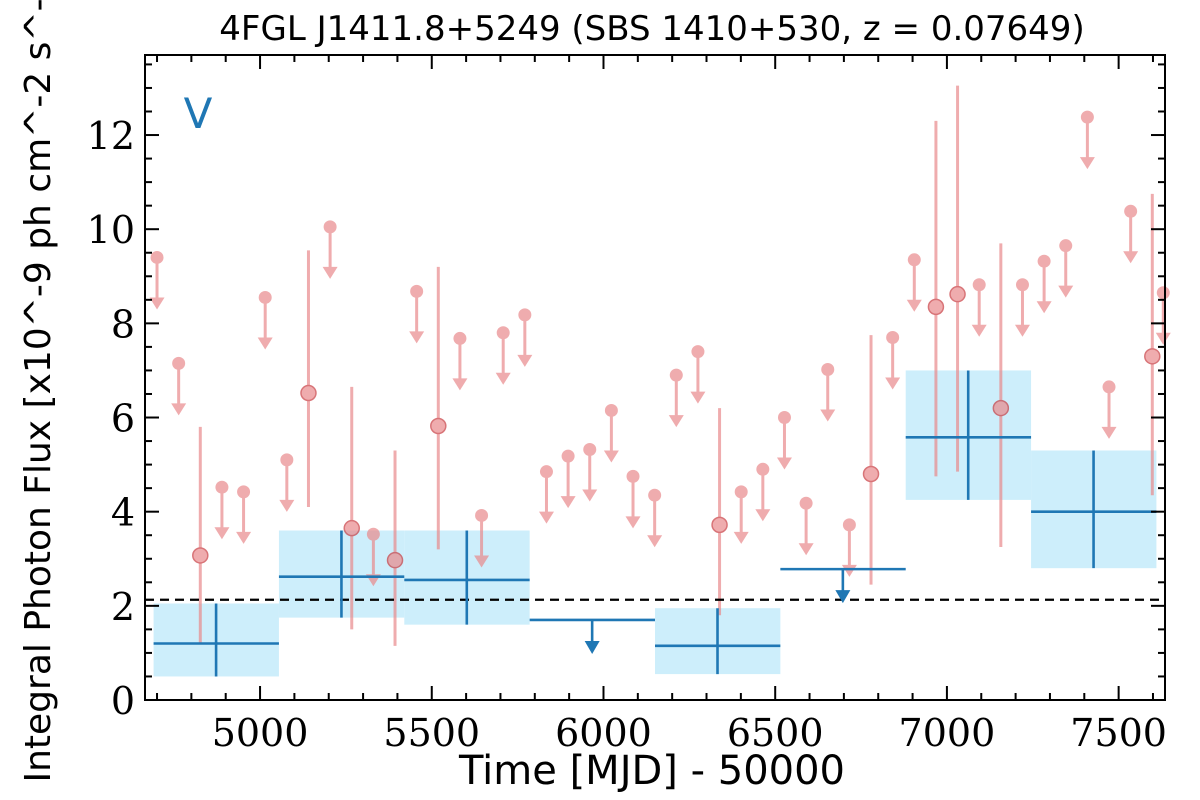 This screenshot has height=800, width=1200. Describe the element at coordinates (775, 733) in the screenshot. I see `x-tick-label: 6500` at that location.